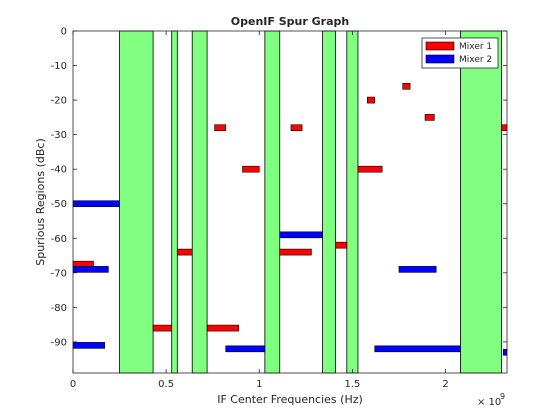 This screenshot has height=420, width=560. I want to click on x-tick-label: 2, so click(445, 384).